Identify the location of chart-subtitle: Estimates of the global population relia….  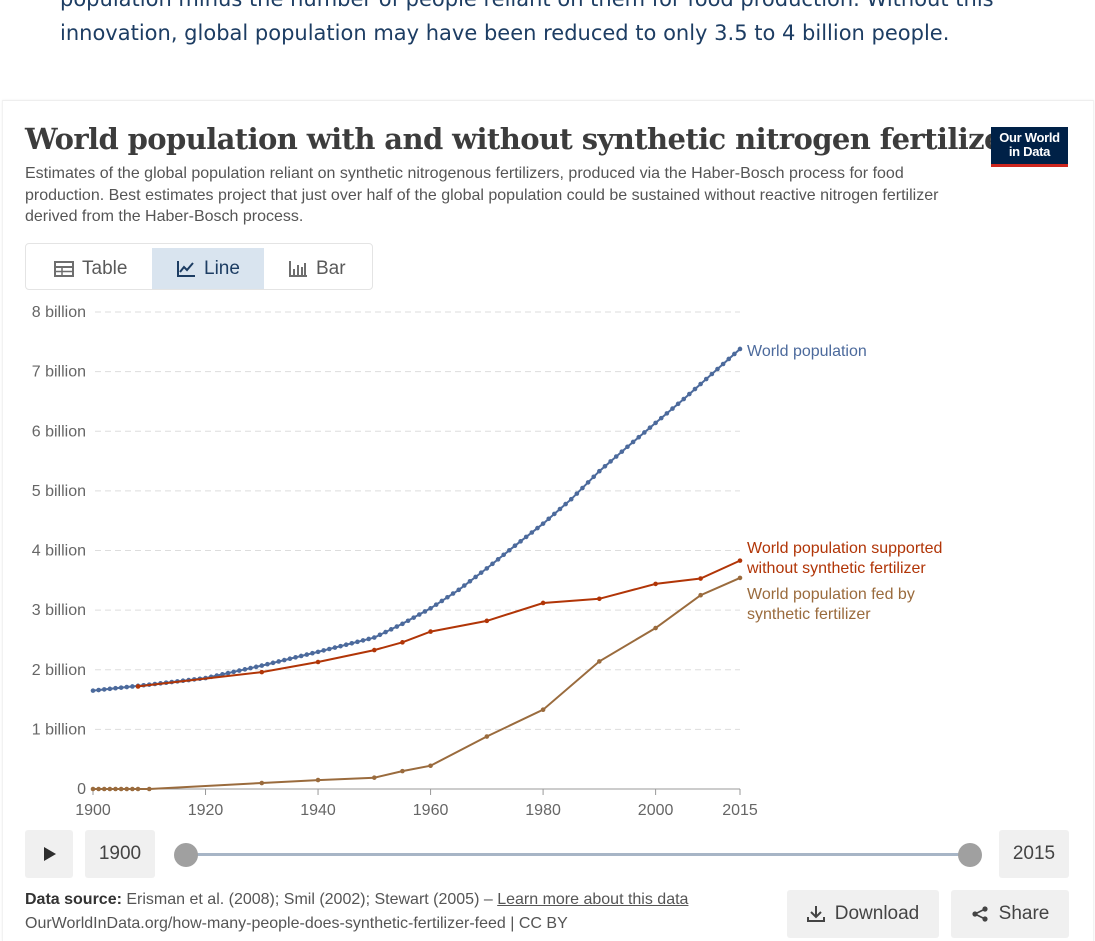
(482, 195).